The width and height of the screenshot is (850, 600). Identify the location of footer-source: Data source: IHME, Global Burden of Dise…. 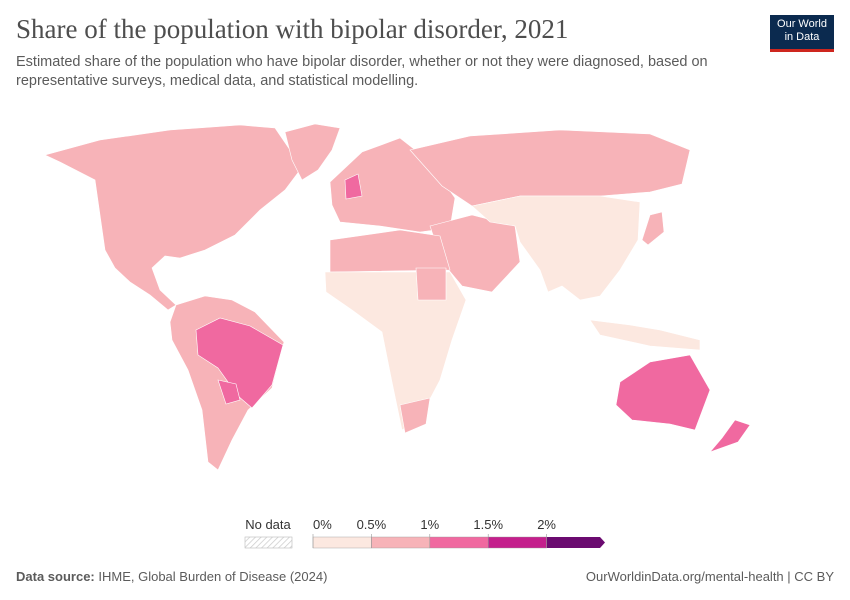
(171, 576).